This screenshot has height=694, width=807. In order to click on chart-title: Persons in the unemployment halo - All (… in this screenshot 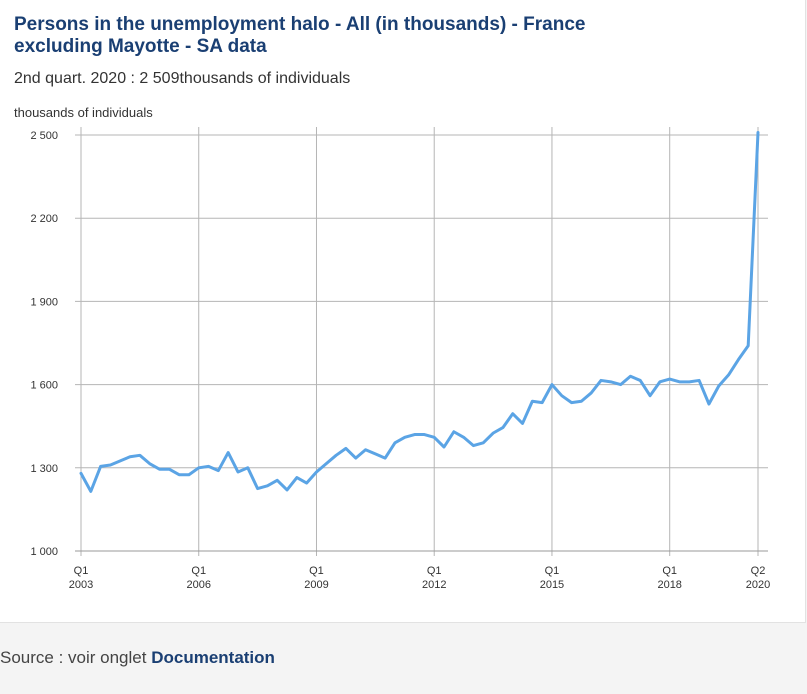, I will do `click(300, 35)`.